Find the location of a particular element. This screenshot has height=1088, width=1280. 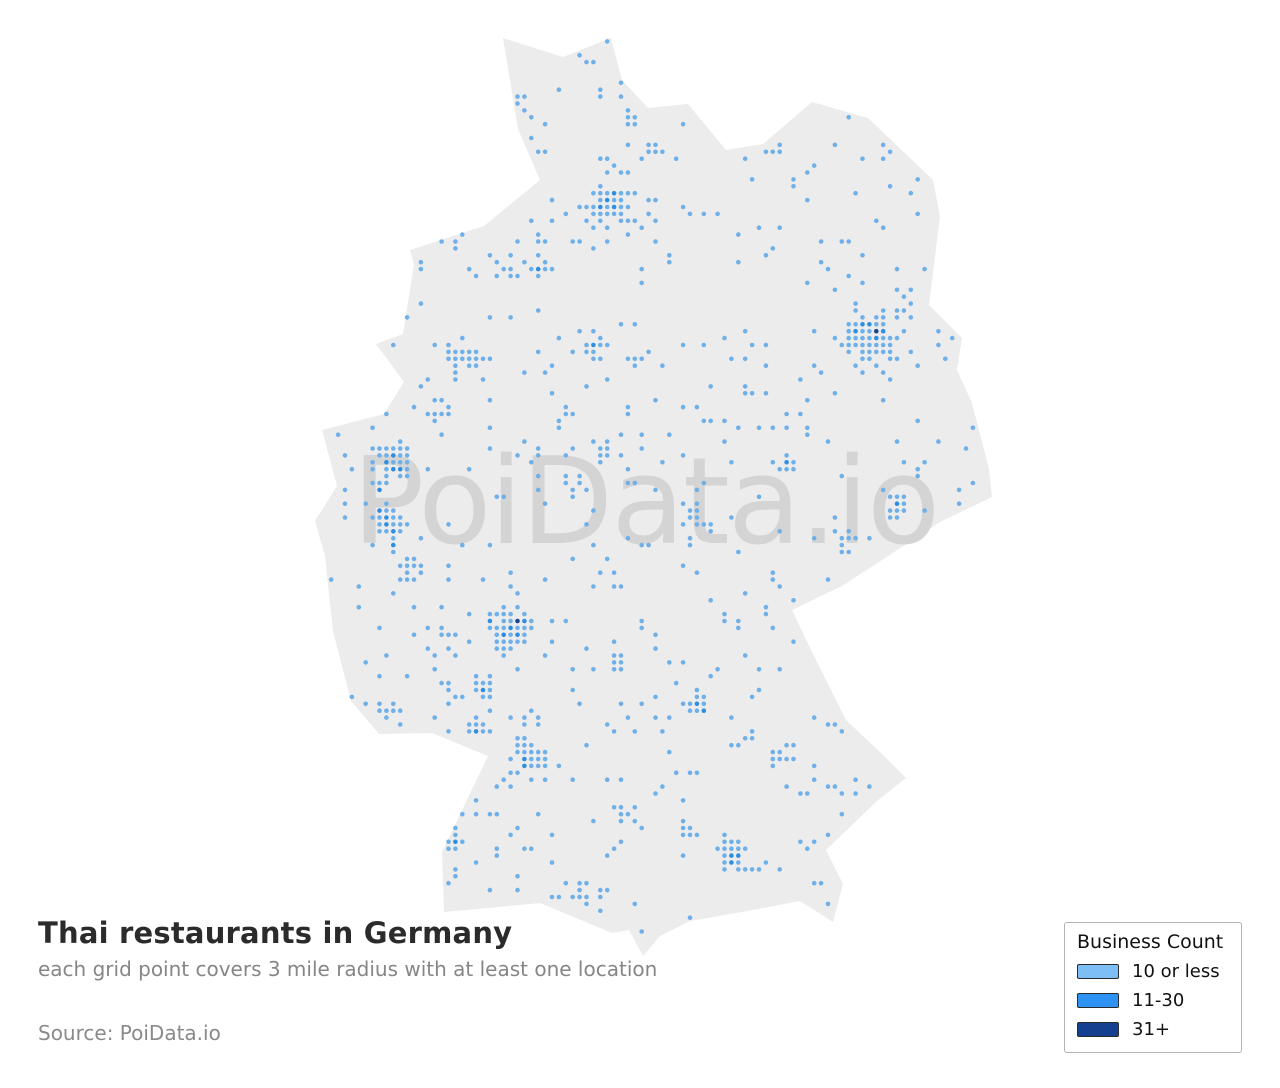

legend-label-11-30: 11-30 is located at coordinates (1158, 1000).